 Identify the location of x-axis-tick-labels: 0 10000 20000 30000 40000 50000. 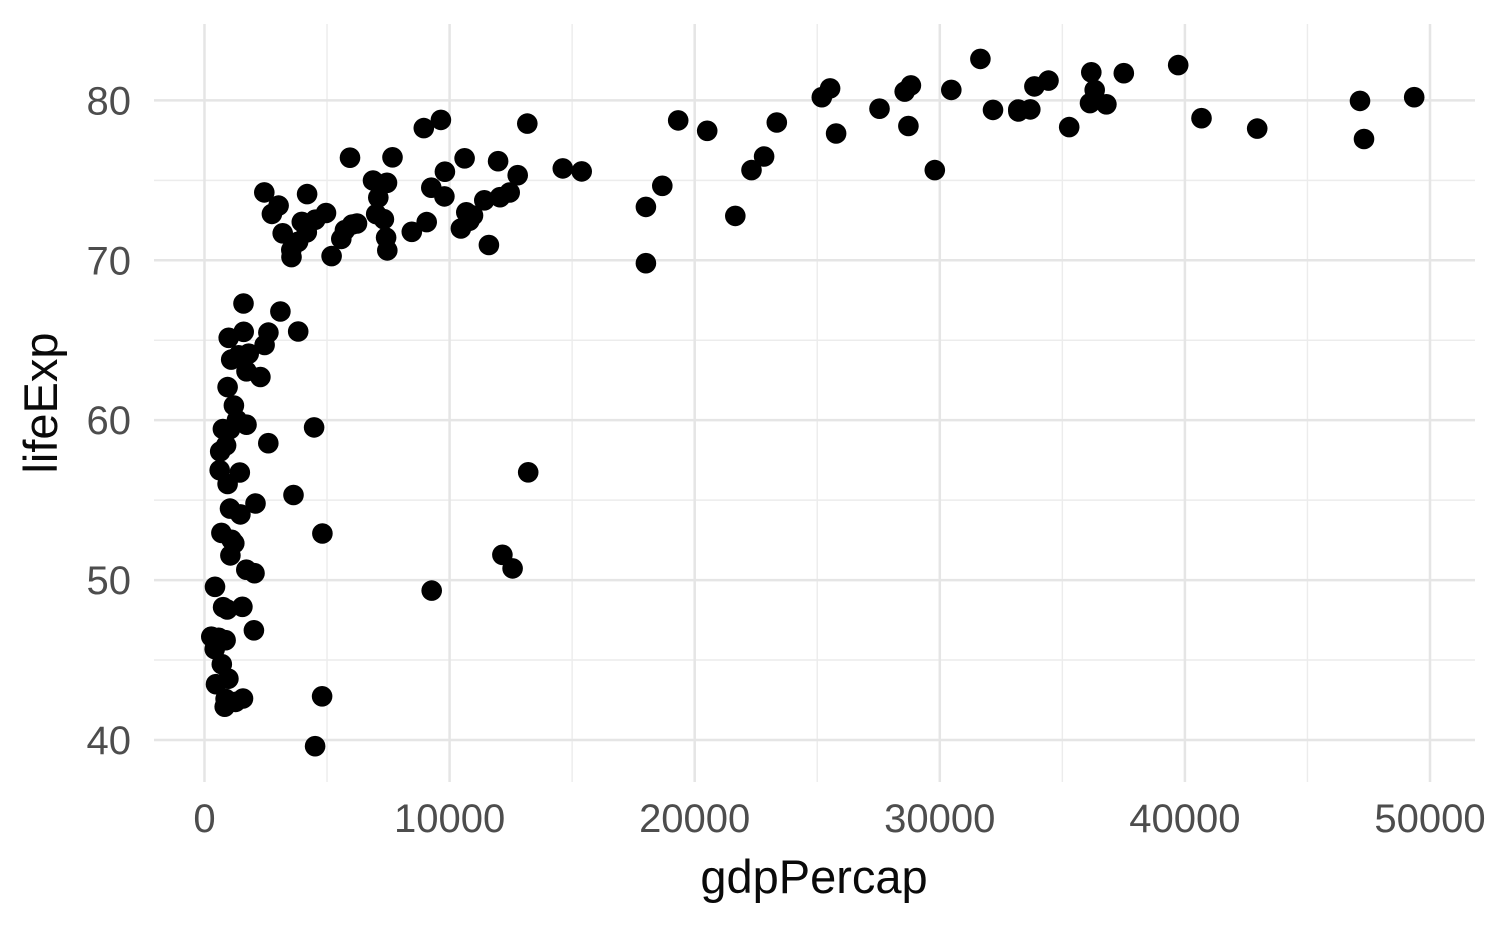
(839, 819).